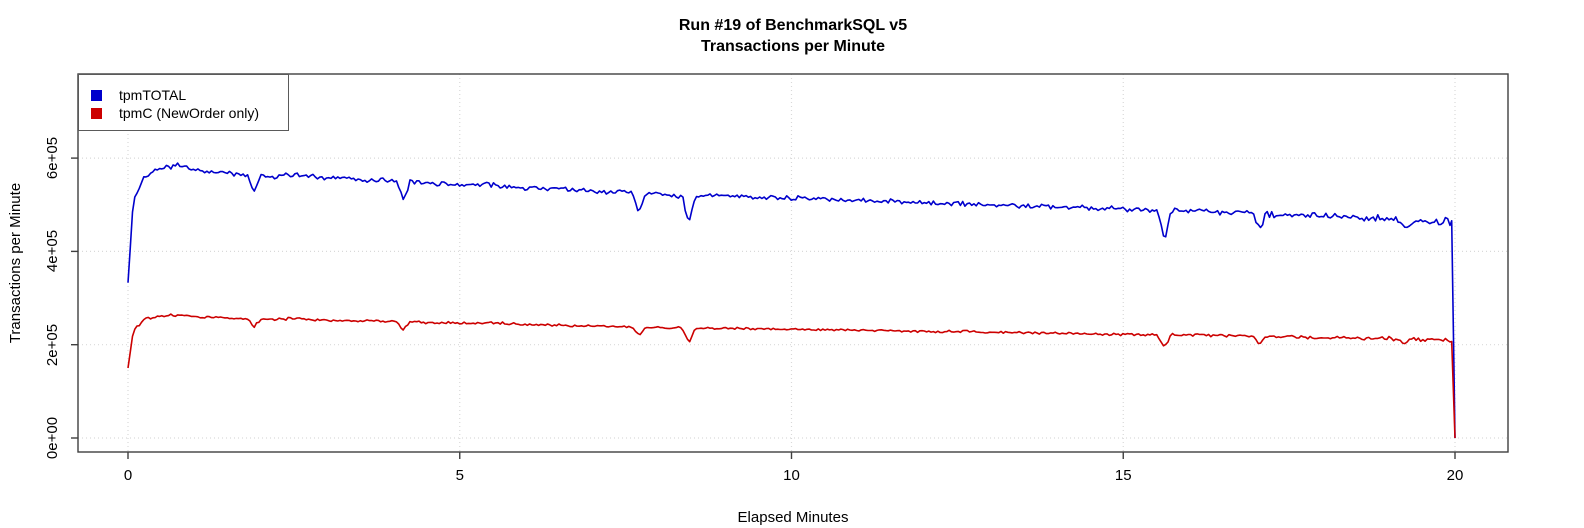 This screenshot has height=528, width=1584. I want to click on x-tick-label-20: 20, so click(1455, 475).